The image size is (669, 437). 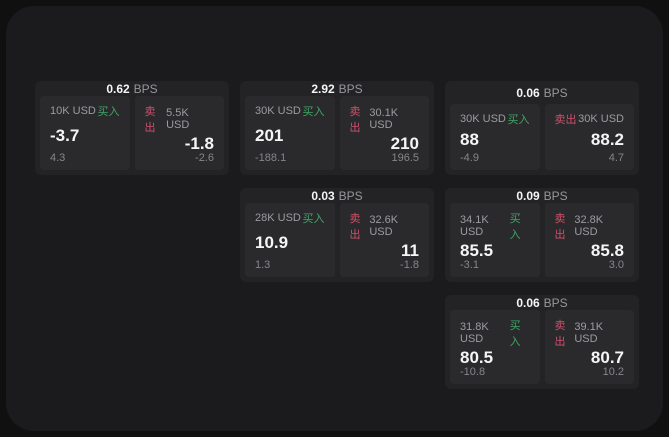 I want to click on buy-price: 85.5, so click(x=477, y=250).